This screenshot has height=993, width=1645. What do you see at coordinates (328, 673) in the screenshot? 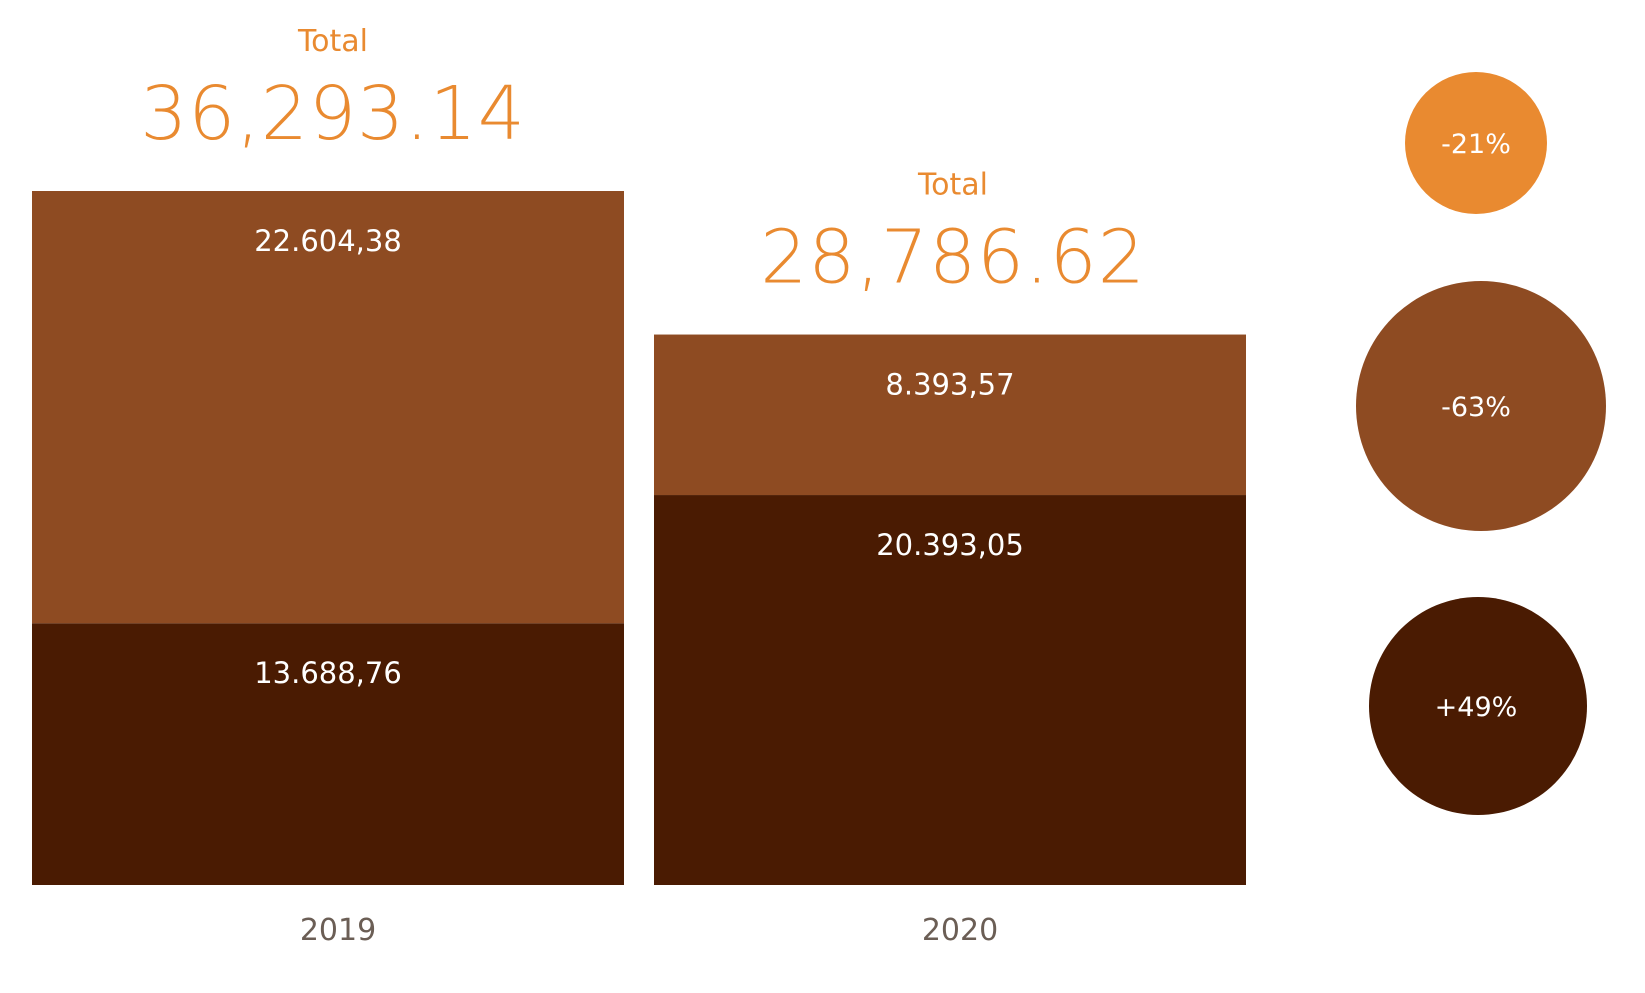
I see `bar-value-label: 13.688,76` at bounding box center [328, 673].